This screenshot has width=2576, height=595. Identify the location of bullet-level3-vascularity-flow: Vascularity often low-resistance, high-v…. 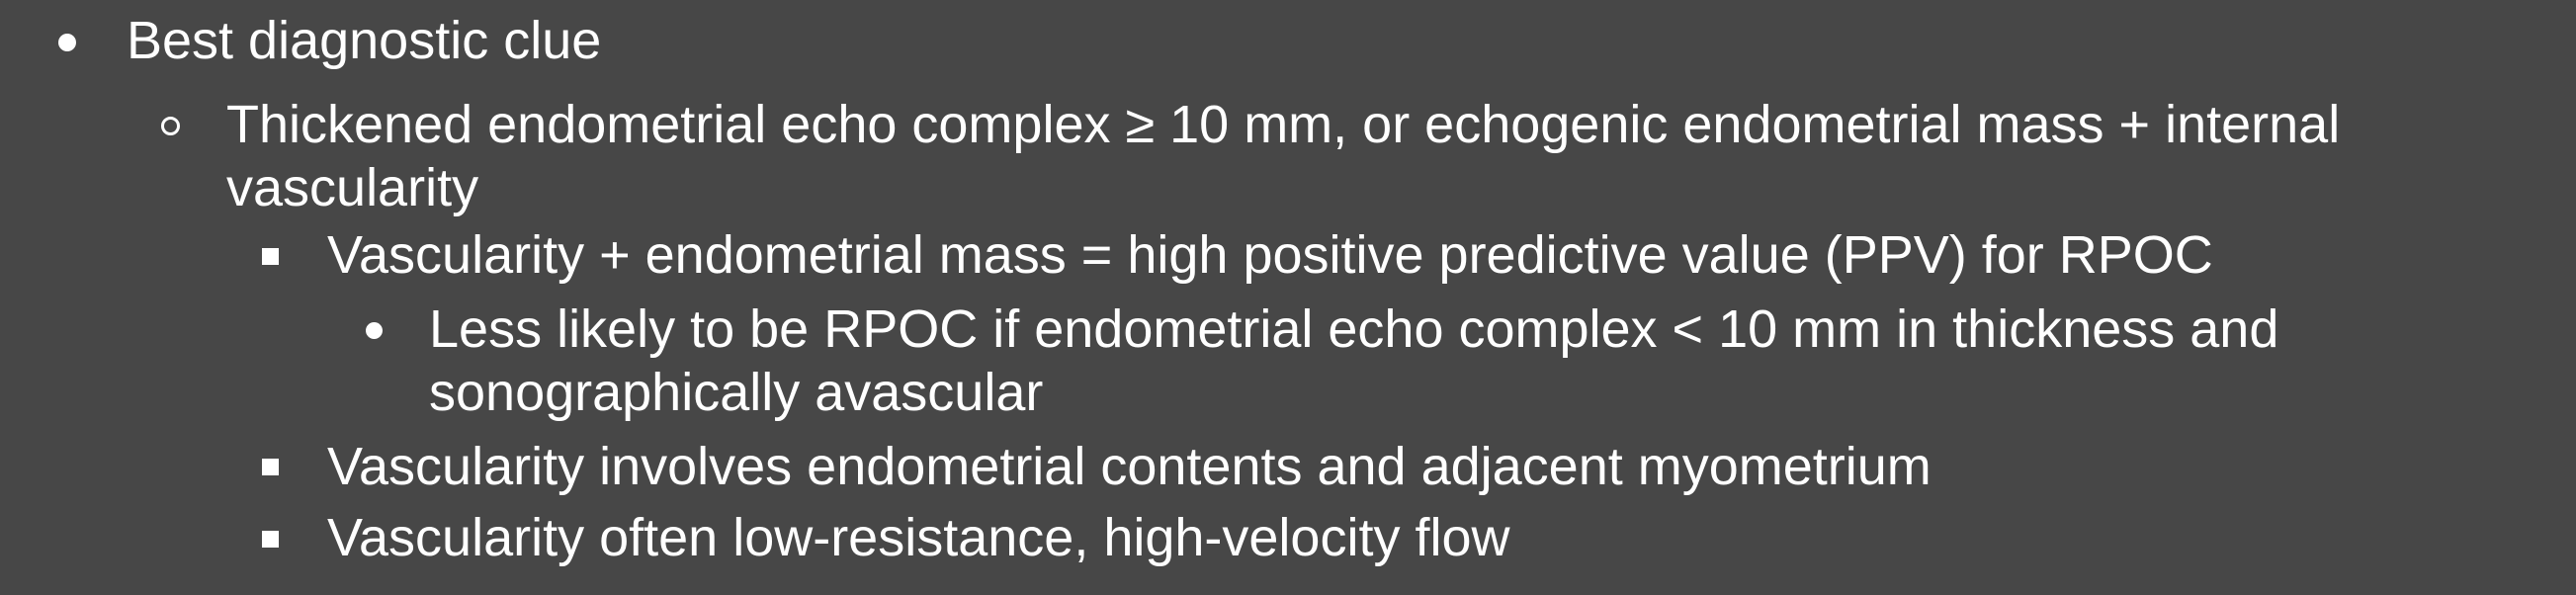
(918, 537).